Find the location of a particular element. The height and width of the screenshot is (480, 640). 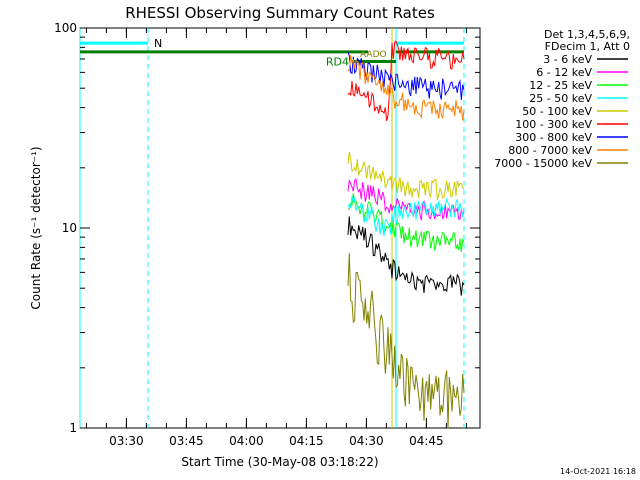

flag-lines: N RD4 AADO is located at coordinates (272, 52).